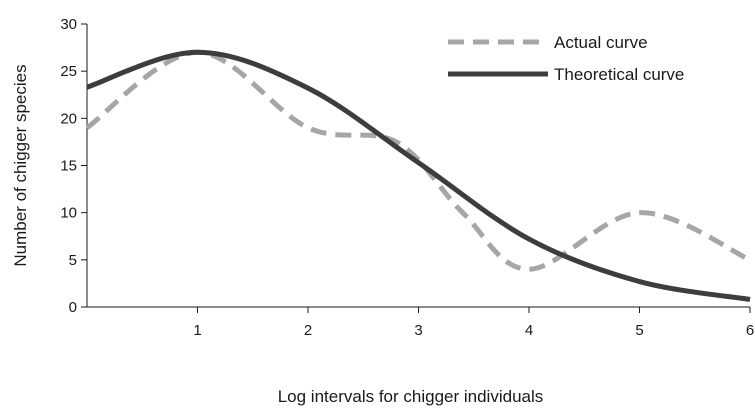 This screenshot has width=755, height=412. Describe the element at coordinates (566, 58) in the screenshot. I see `legend: Actual curve Theoretical curve` at that location.